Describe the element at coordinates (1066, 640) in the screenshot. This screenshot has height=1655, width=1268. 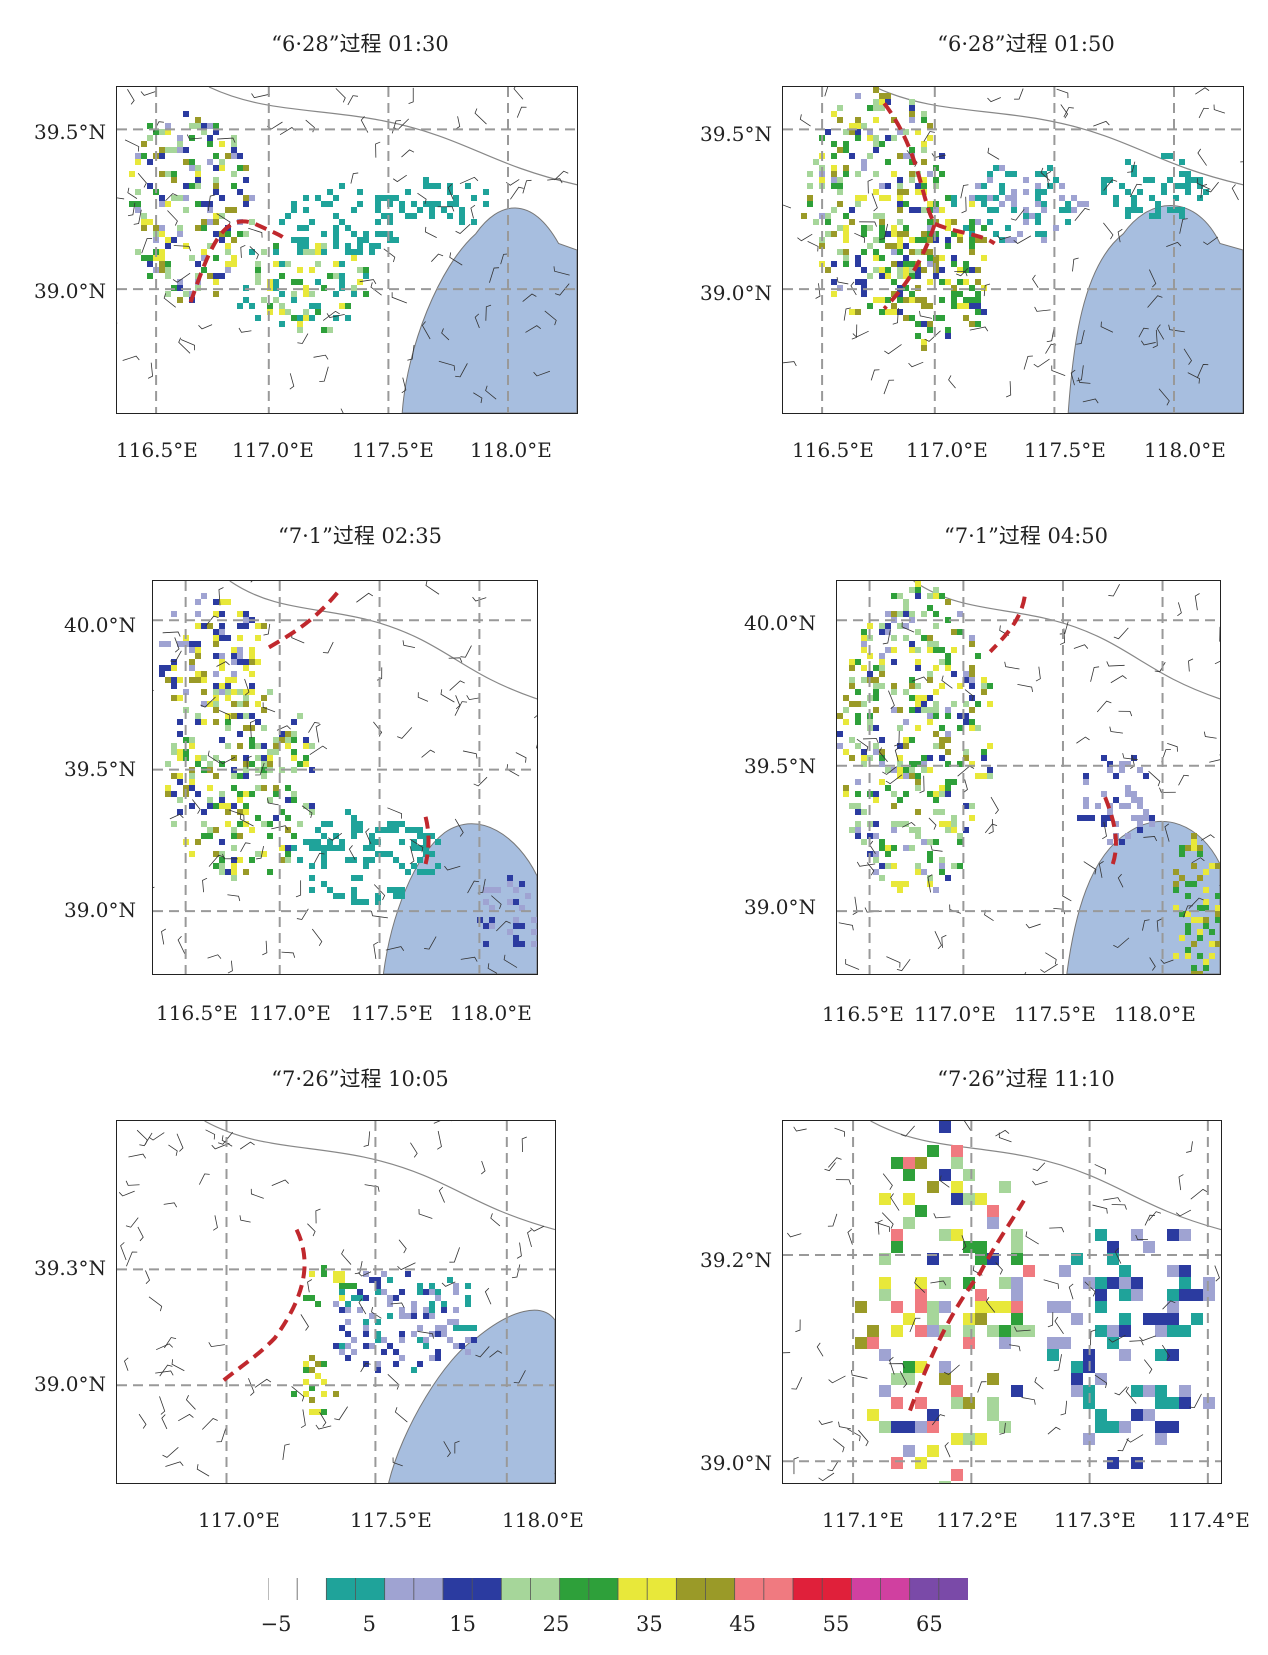
I see `province-boundary` at that location.